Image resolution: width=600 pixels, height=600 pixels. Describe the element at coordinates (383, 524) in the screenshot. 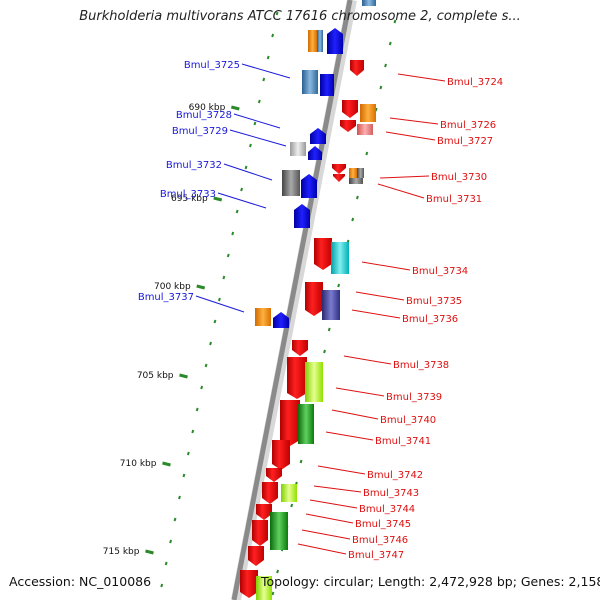

I see `reverse-gene-label: Bmul_3745` at that location.